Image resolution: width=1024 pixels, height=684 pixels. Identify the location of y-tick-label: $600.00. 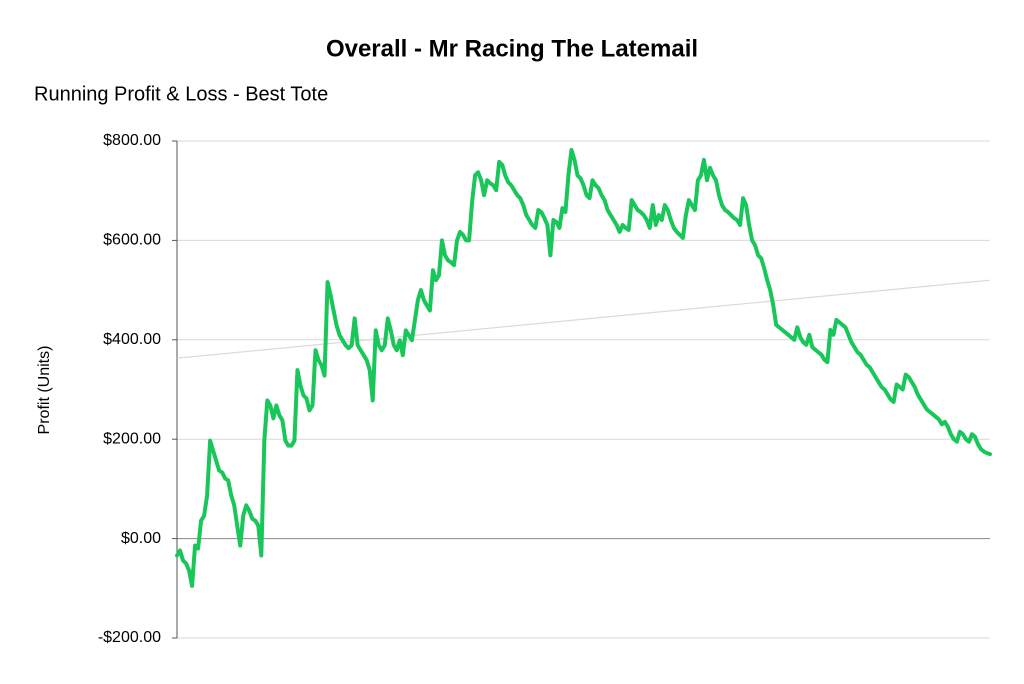
(132, 240).